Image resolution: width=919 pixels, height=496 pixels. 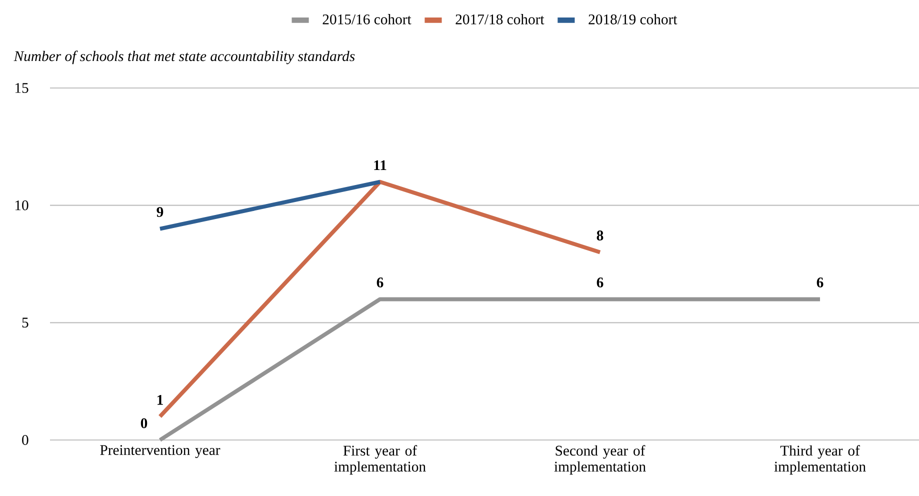 What do you see at coordinates (160, 212) in the screenshot?
I see `data-label: 9` at bounding box center [160, 212].